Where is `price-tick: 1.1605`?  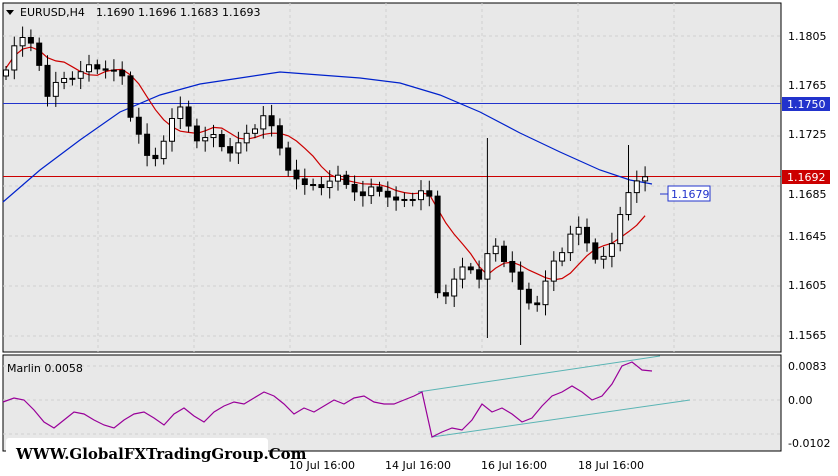
price-tick: 1.1605 is located at coordinates (807, 285).